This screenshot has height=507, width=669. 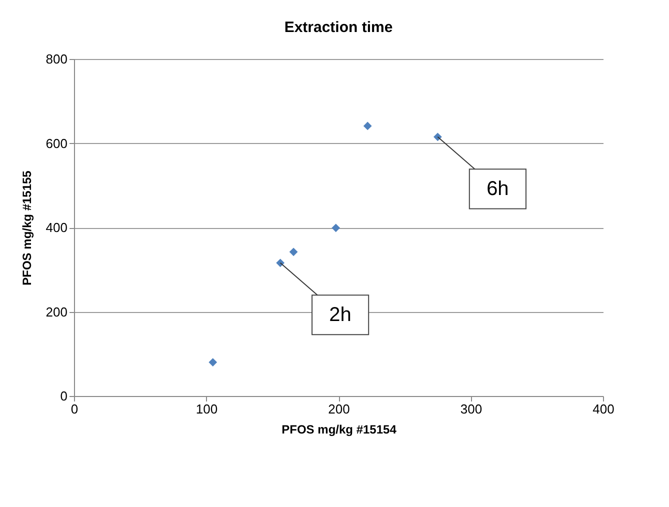 What do you see at coordinates (603, 409) in the screenshot?
I see `x-tick-label: 400` at bounding box center [603, 409].